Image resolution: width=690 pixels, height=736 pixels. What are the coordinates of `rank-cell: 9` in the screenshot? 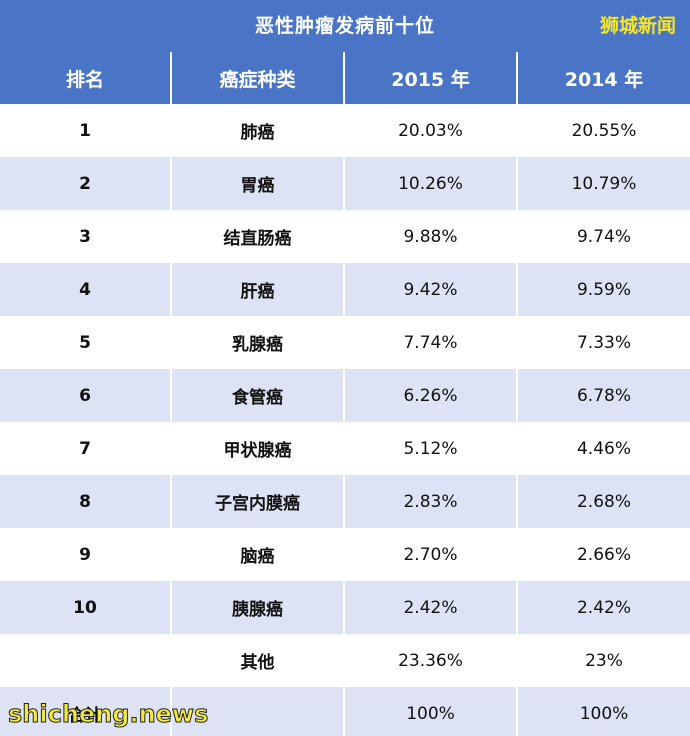 It's located at (86, 554).